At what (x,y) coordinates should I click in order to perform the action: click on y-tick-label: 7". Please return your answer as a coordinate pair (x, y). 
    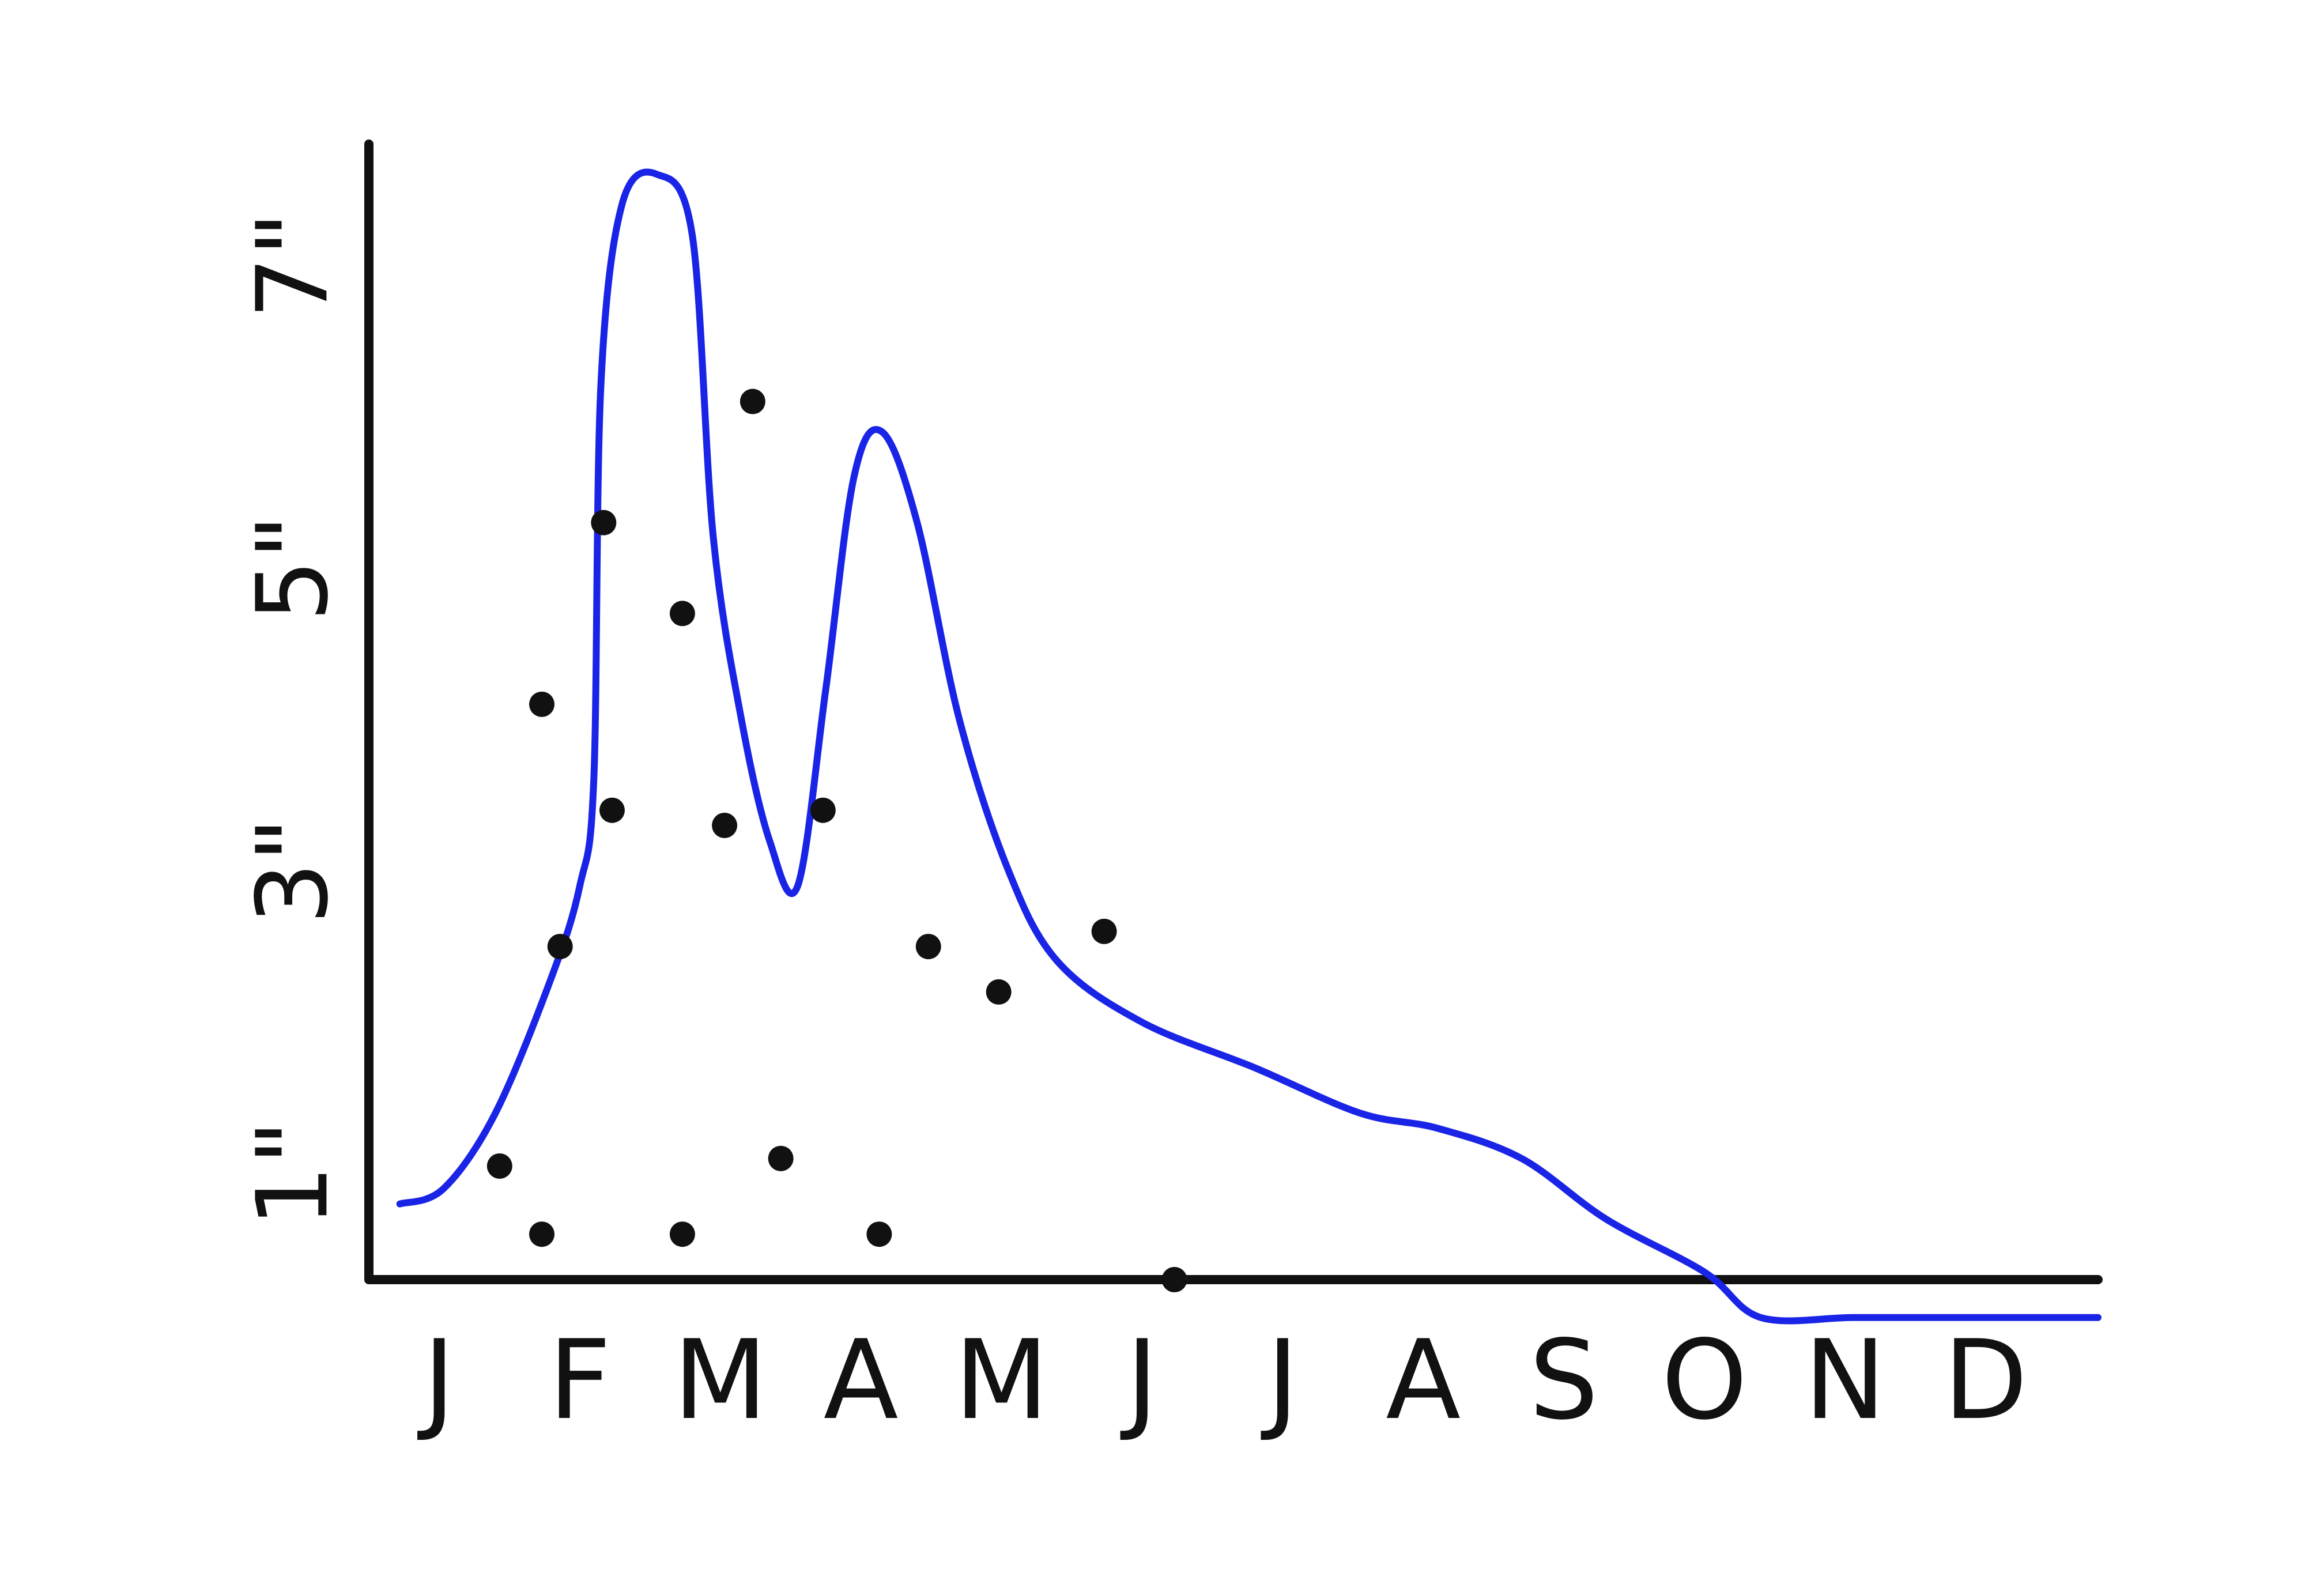
    Looking at the image, I should click on (293, 265).